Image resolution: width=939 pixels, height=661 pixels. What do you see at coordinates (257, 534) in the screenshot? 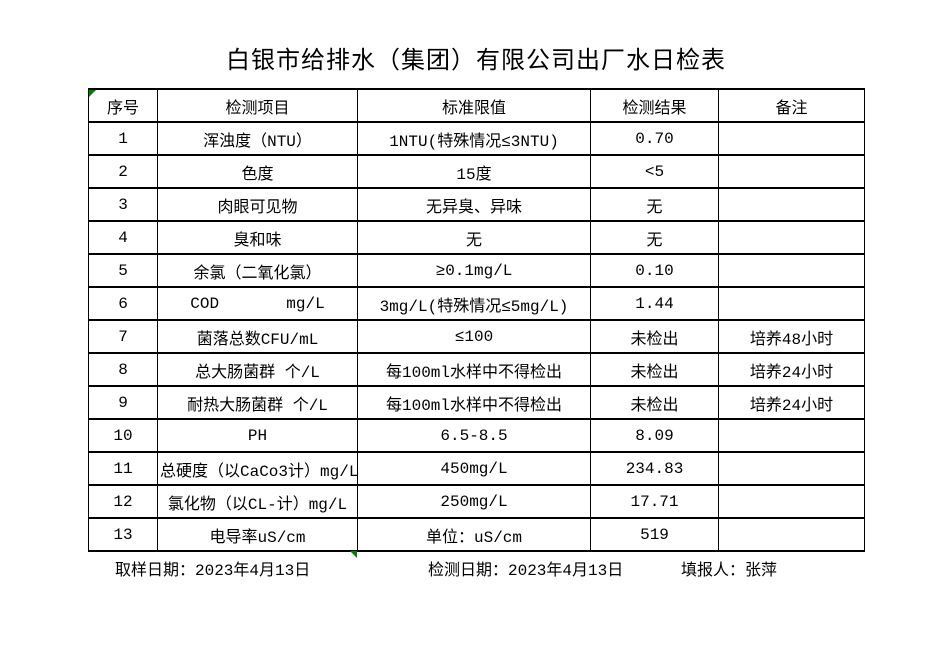
I see `table-cell: 电导率uS/cm` at bounding box center [257, 534].